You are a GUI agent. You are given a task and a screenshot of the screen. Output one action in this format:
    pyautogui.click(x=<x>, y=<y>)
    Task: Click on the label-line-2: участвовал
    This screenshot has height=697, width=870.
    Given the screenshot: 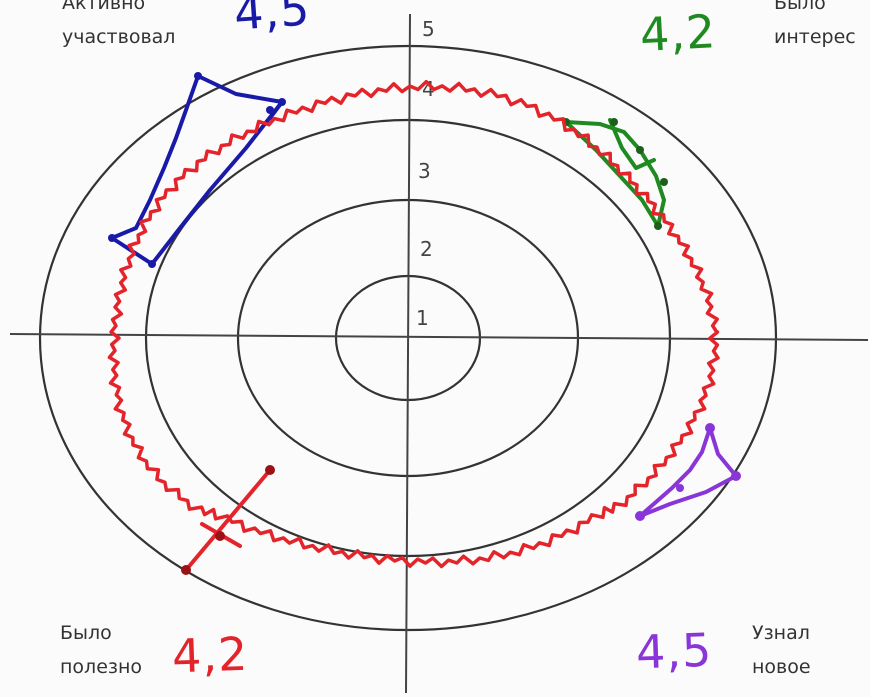 What is the action you would take?
    pyautogui.click(x=119, y=37)
    